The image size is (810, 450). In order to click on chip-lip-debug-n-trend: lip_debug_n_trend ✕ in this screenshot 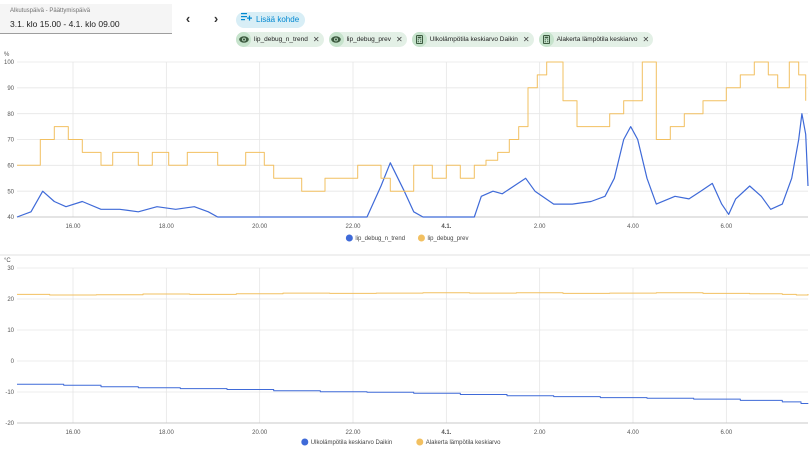, I will do `click(280, 39)`.